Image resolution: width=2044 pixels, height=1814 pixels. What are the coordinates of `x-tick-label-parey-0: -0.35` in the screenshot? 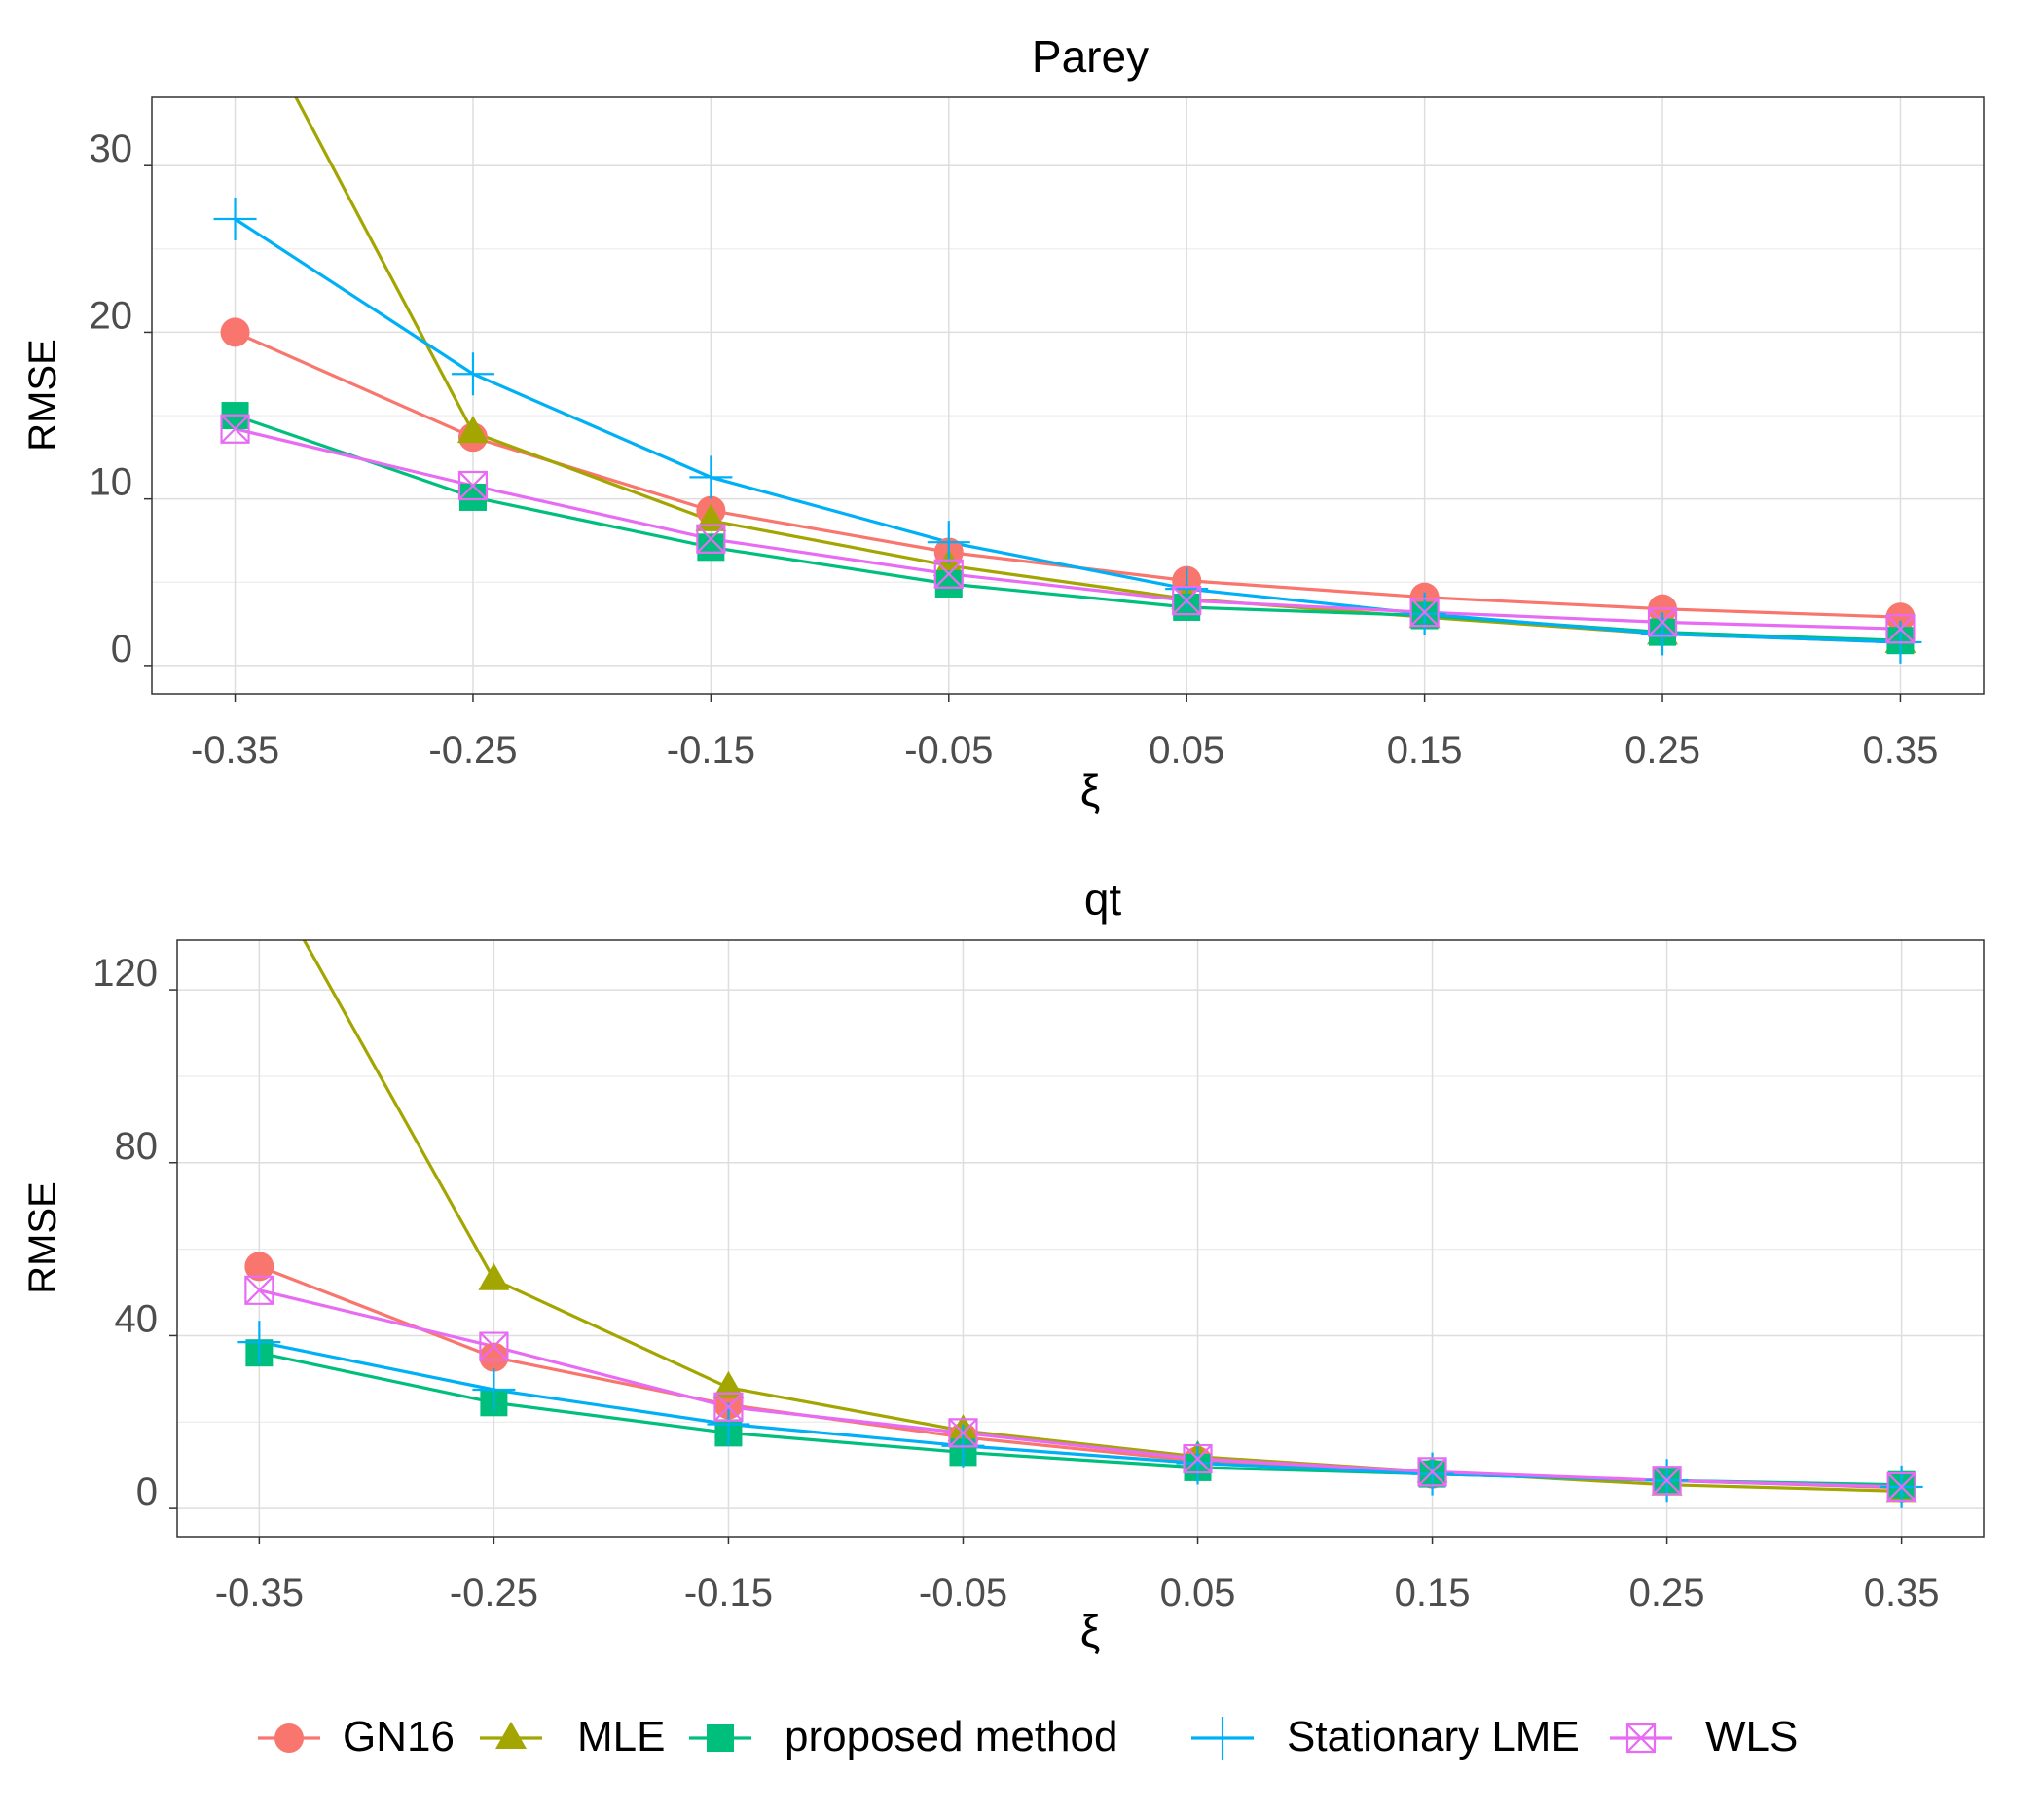 It's located at (235, 750).